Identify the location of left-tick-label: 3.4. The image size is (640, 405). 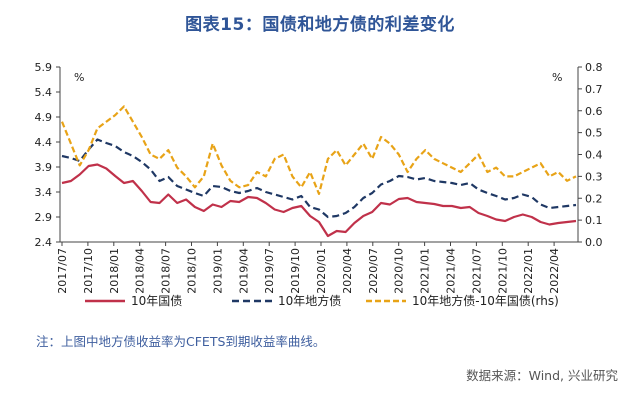
(44, 192).